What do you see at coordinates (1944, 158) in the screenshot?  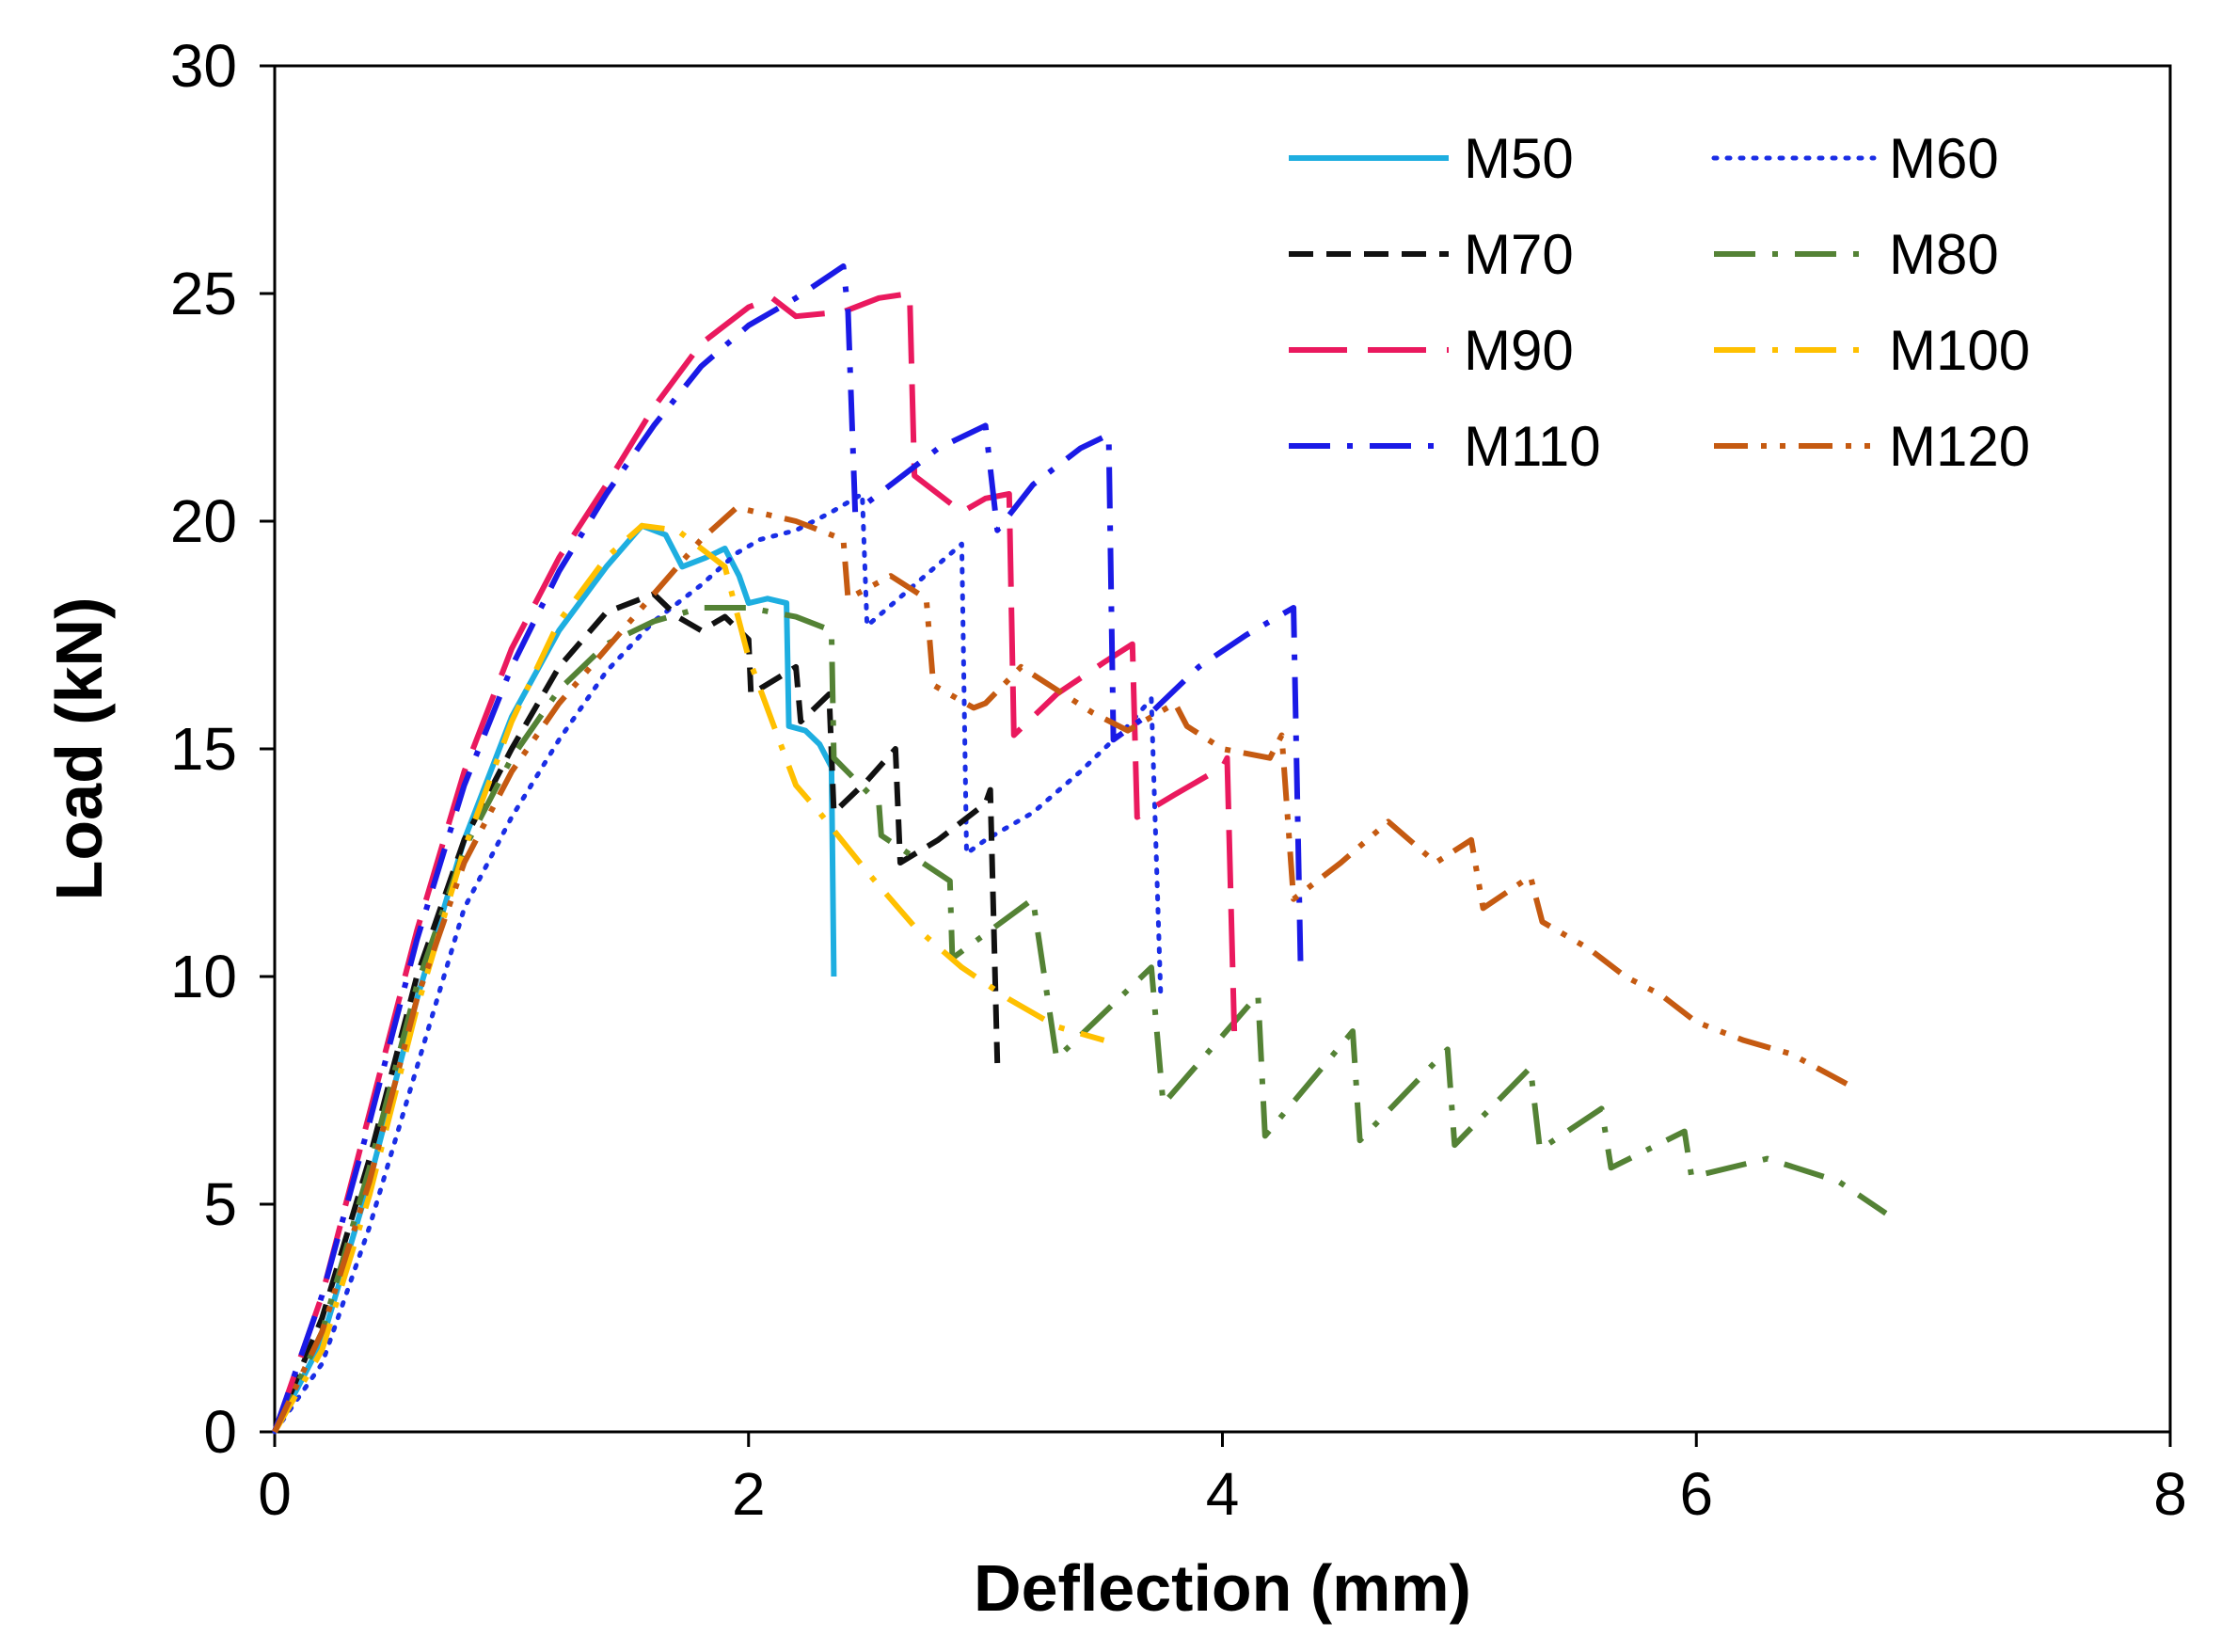 I see `legend-label: M60` at bounding box center [1944, 158].